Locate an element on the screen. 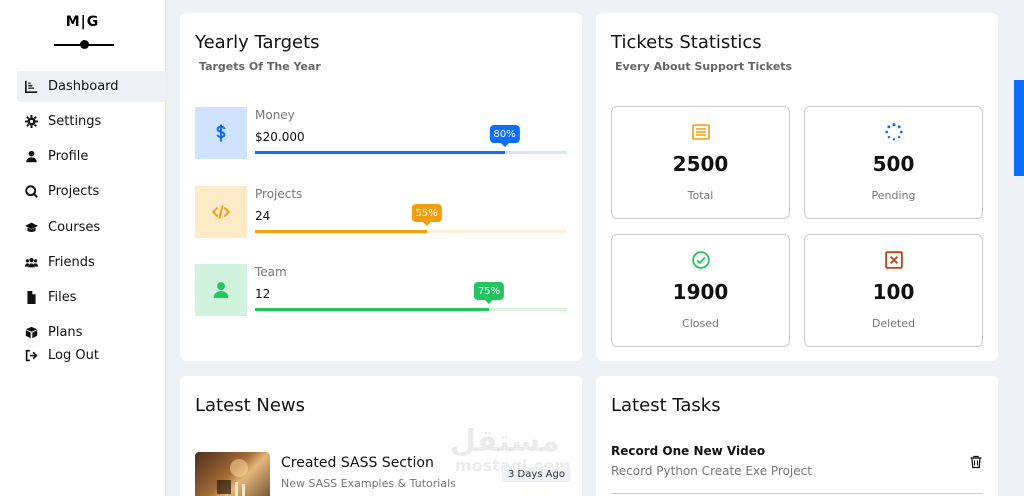 Image resolution: width=1024 pixels, height=496 pixels. ticket-number: 1900 is located at coordinates (700, 292).